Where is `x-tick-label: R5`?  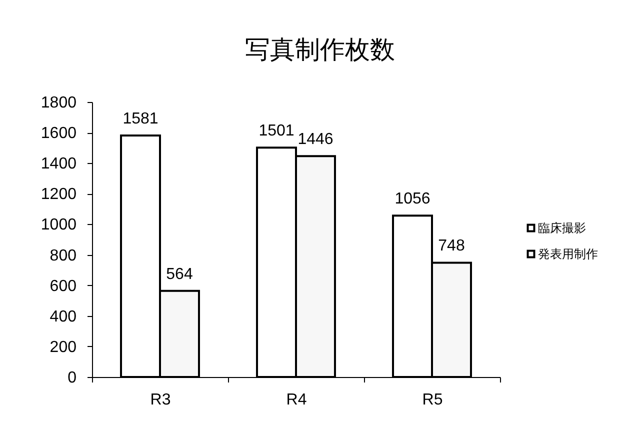 x-tick-label: R5 is located at coordinates (432, 400).